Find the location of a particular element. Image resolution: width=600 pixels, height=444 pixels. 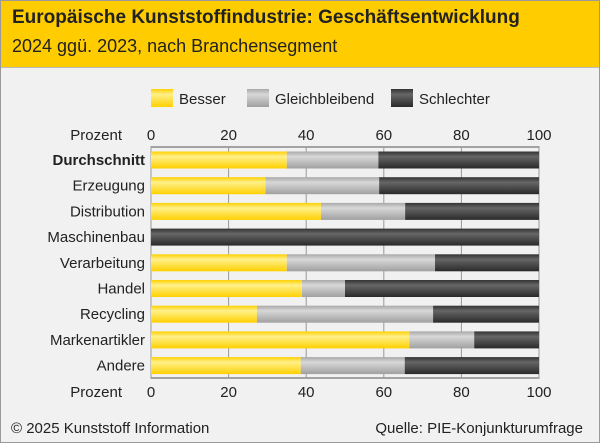

bar-gleichbleibend-handel is located at coordinates (323, 288).